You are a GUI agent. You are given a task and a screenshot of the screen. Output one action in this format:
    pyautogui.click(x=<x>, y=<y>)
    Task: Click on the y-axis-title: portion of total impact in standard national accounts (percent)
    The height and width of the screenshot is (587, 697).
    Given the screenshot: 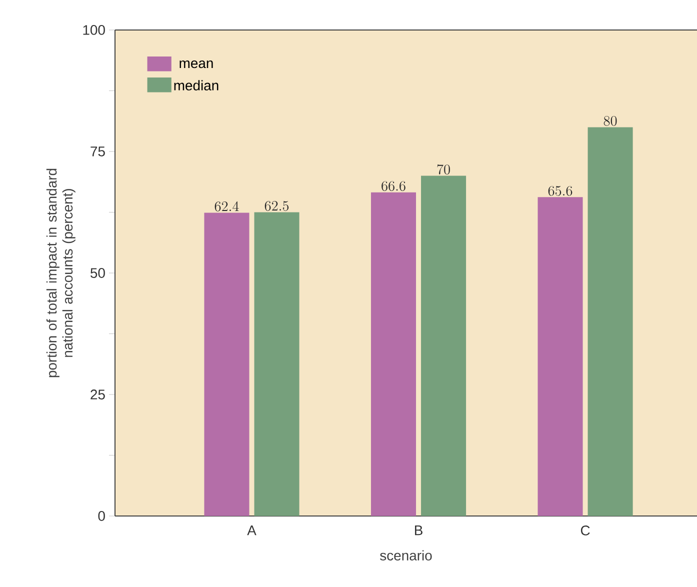 What is the action you would take?
    pyautogui.click(x=61, y=273)
    